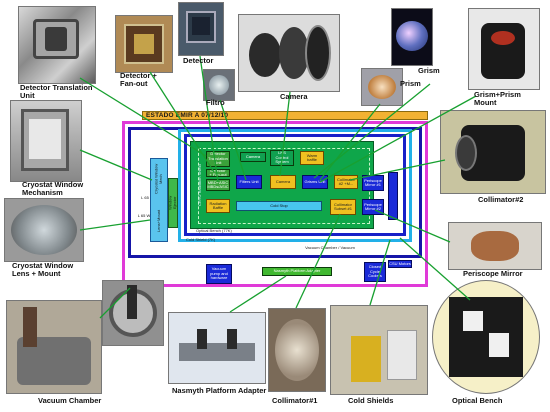  I want to click on label-collimator2: Collimator#2, so click(501, 199).